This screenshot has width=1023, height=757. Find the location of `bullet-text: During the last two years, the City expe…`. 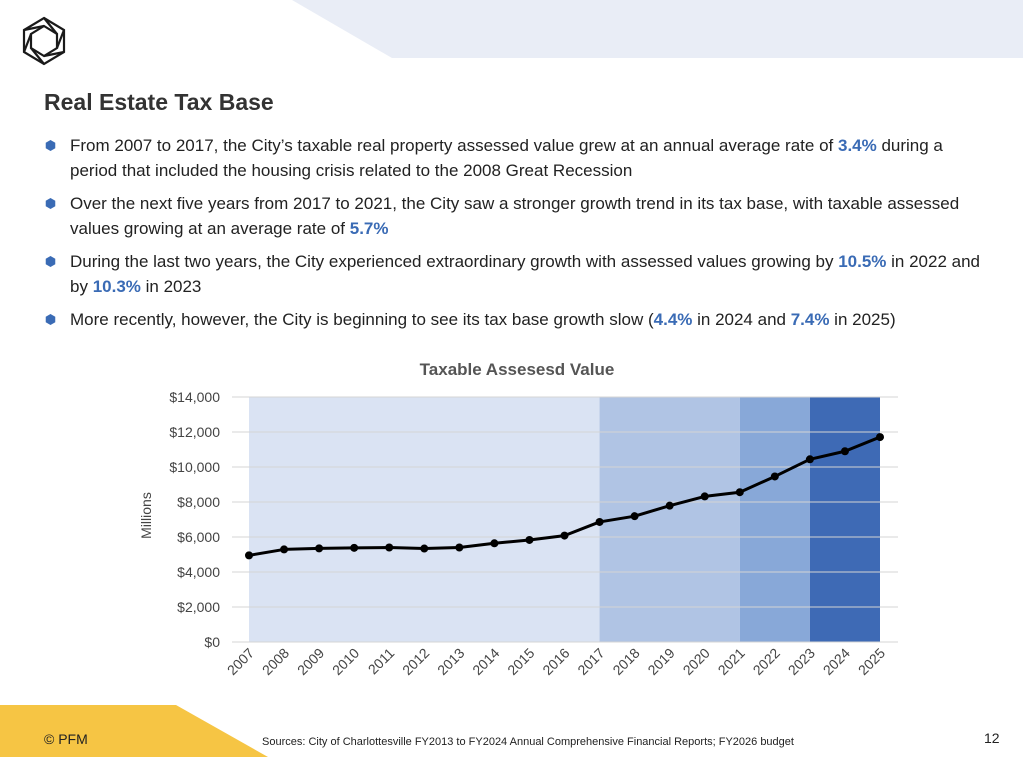

bullet-text: During the last two years, the City expe… is located at coordinates (454, 261).